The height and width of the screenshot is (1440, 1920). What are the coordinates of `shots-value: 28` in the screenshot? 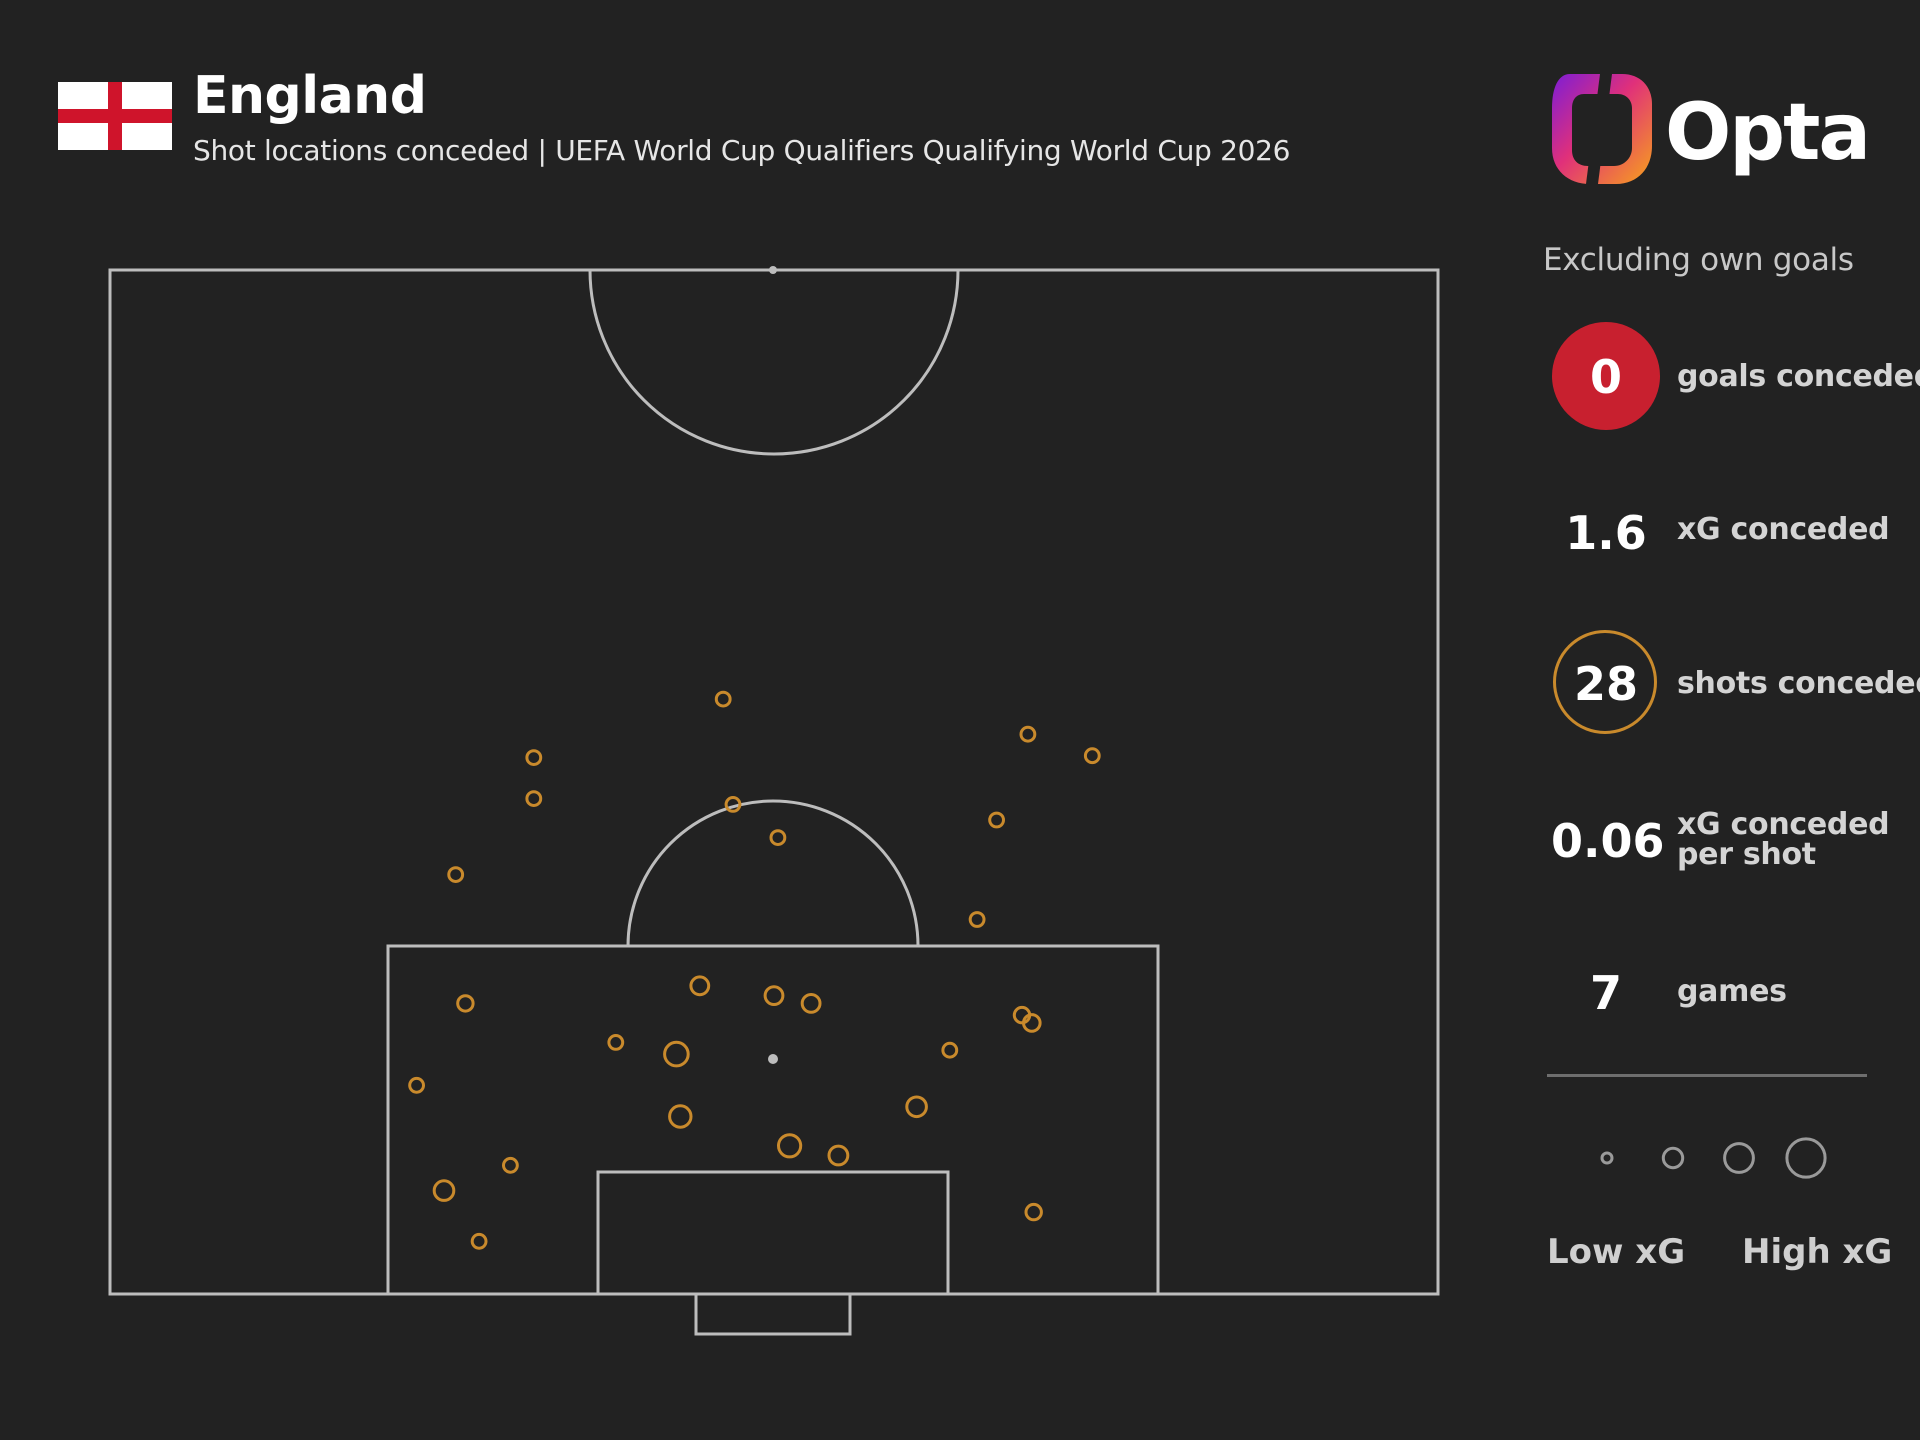 It's located at (1605, 684).